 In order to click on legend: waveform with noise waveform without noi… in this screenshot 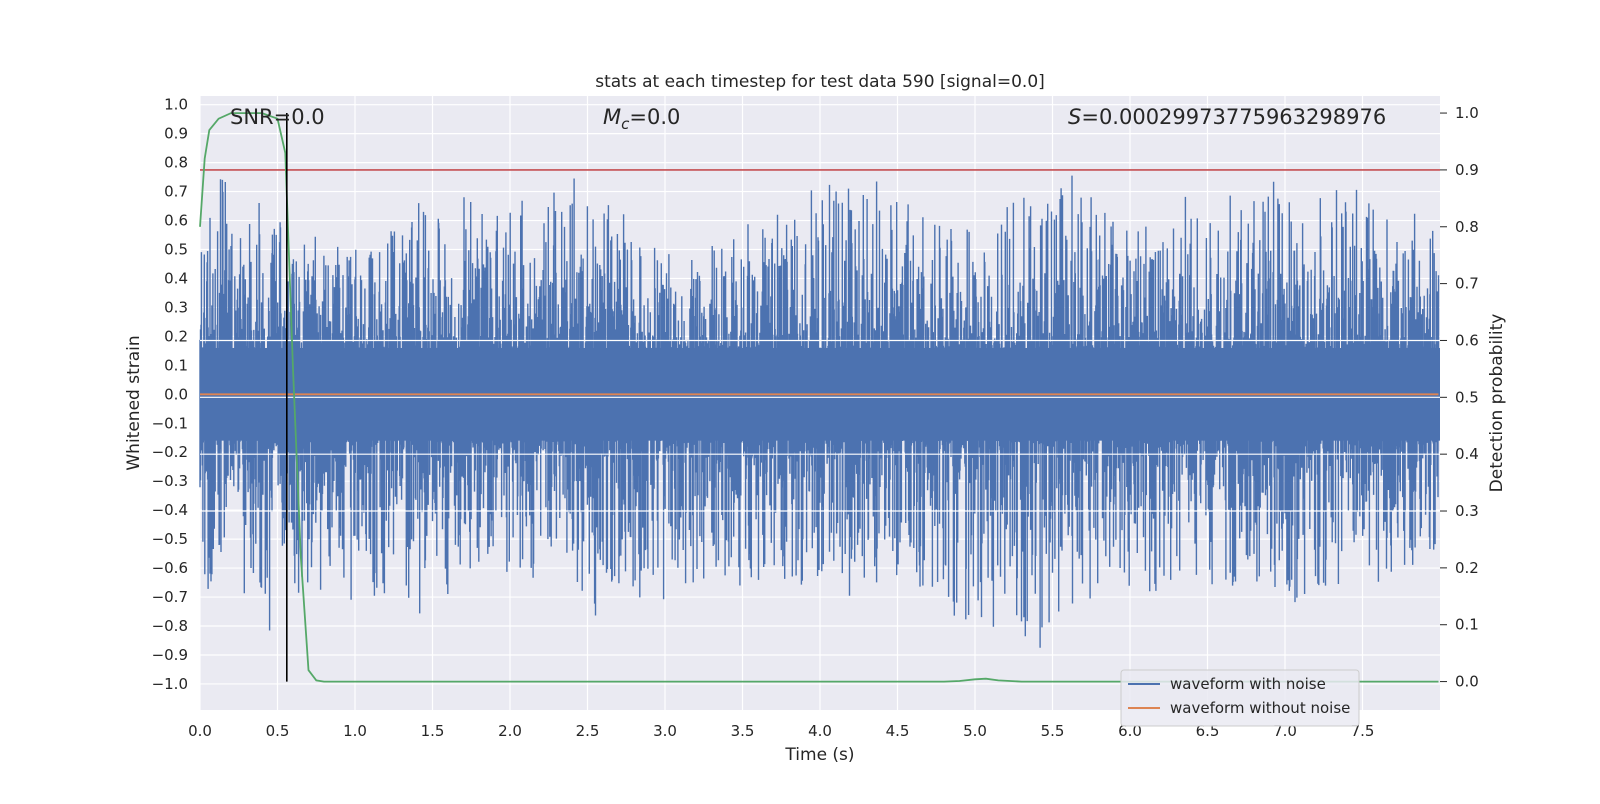, I will do `click(1240, 698)`.